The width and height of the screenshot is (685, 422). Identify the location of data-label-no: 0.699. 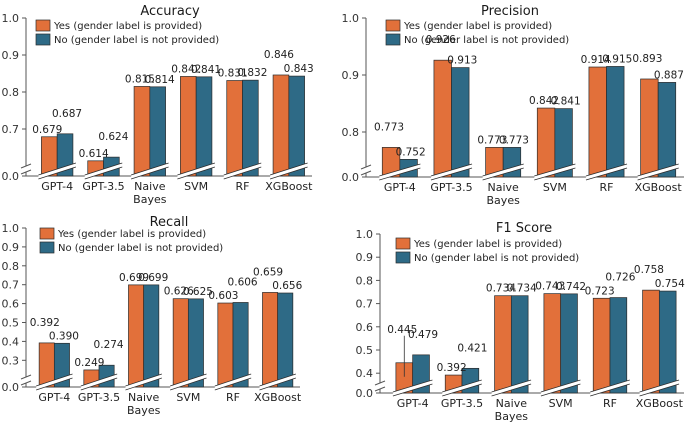
(153, 278).